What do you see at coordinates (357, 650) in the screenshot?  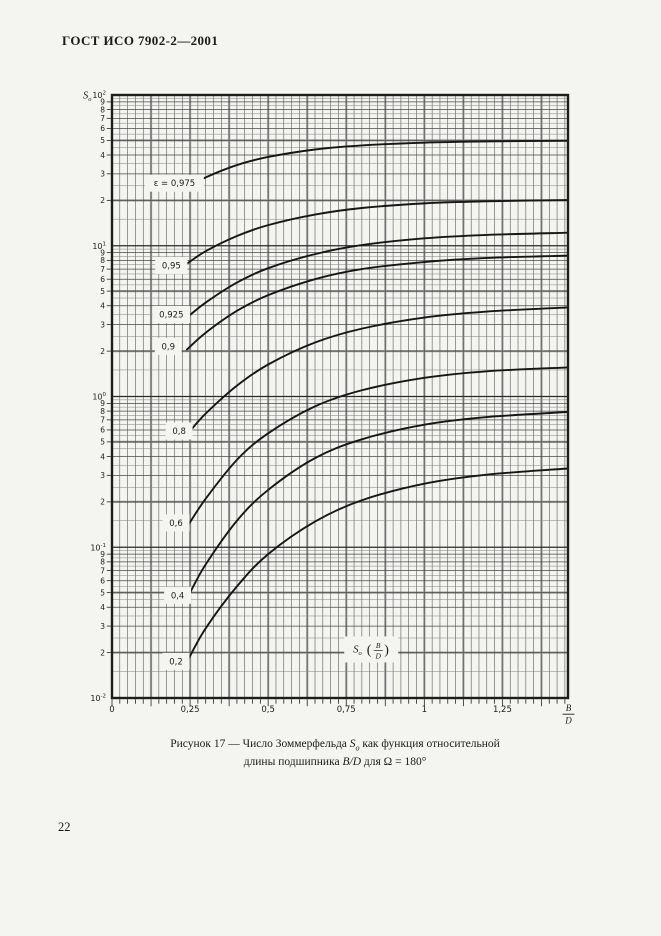 I see `svg-text: So` at bounding box center [357, 650].